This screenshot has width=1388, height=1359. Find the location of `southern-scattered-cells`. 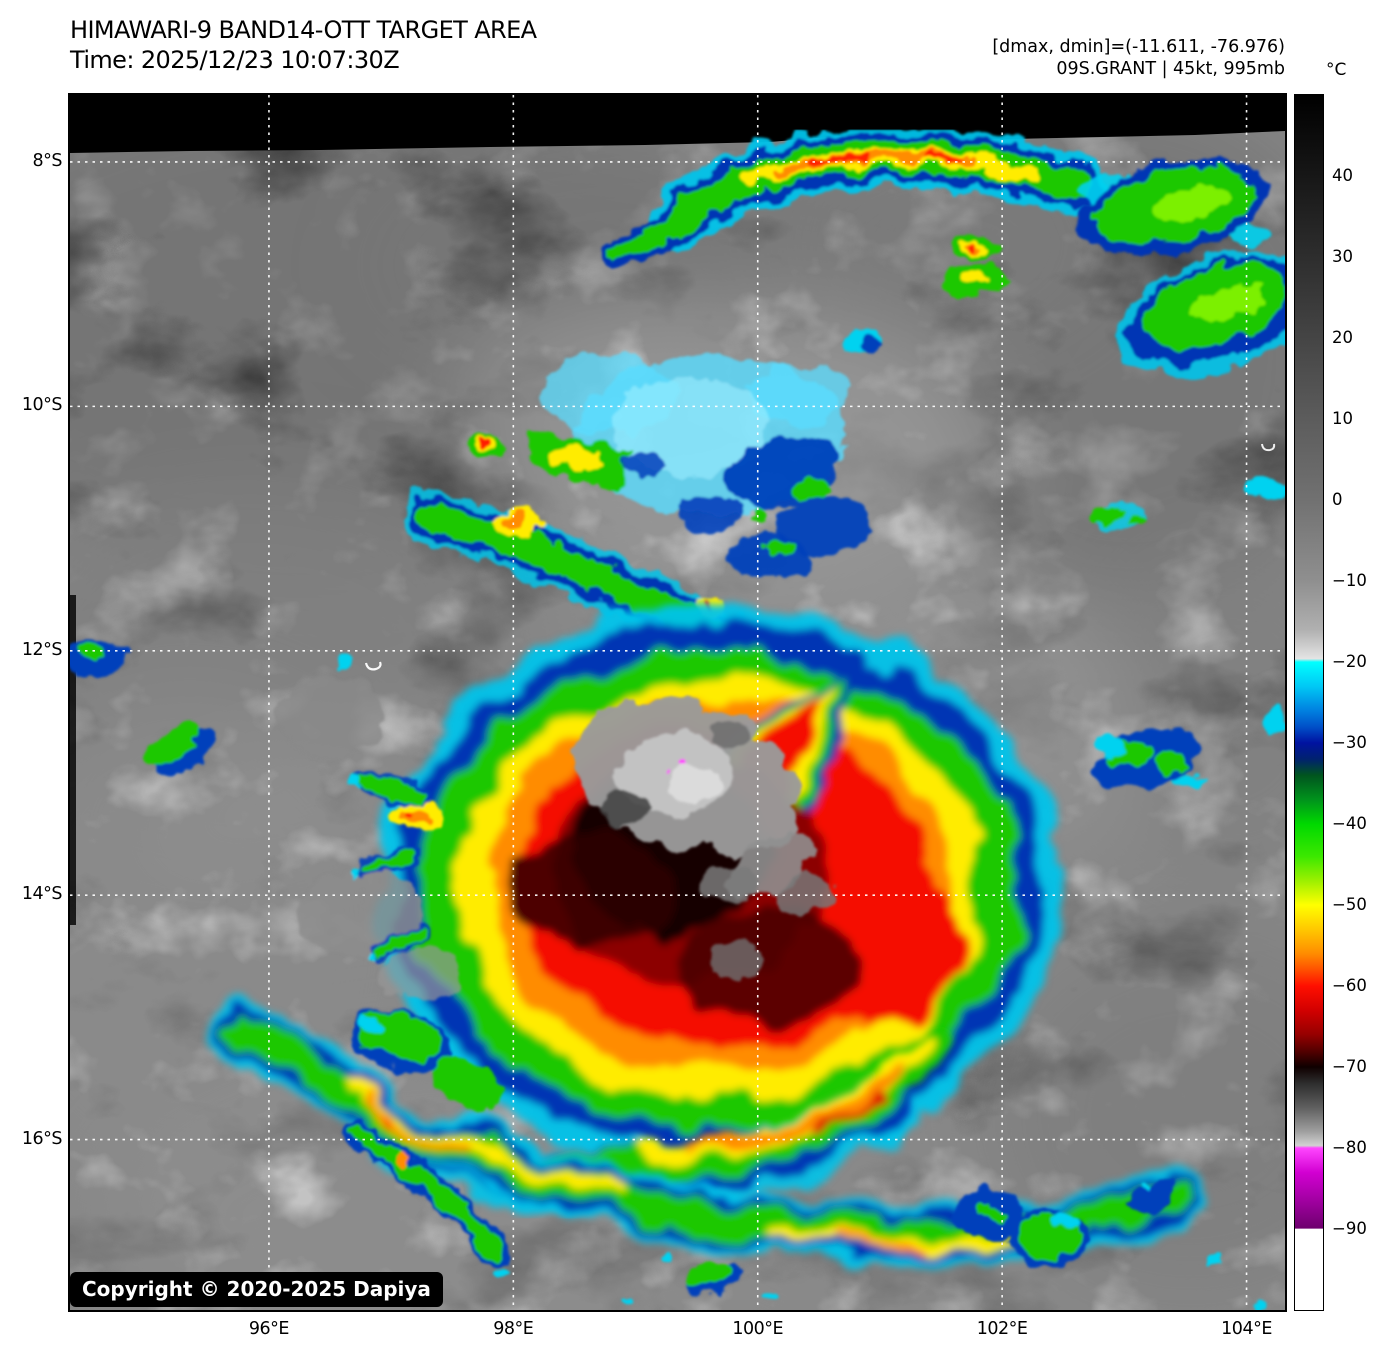

southern-scattered-cells is located at coordinates (805, 1215).